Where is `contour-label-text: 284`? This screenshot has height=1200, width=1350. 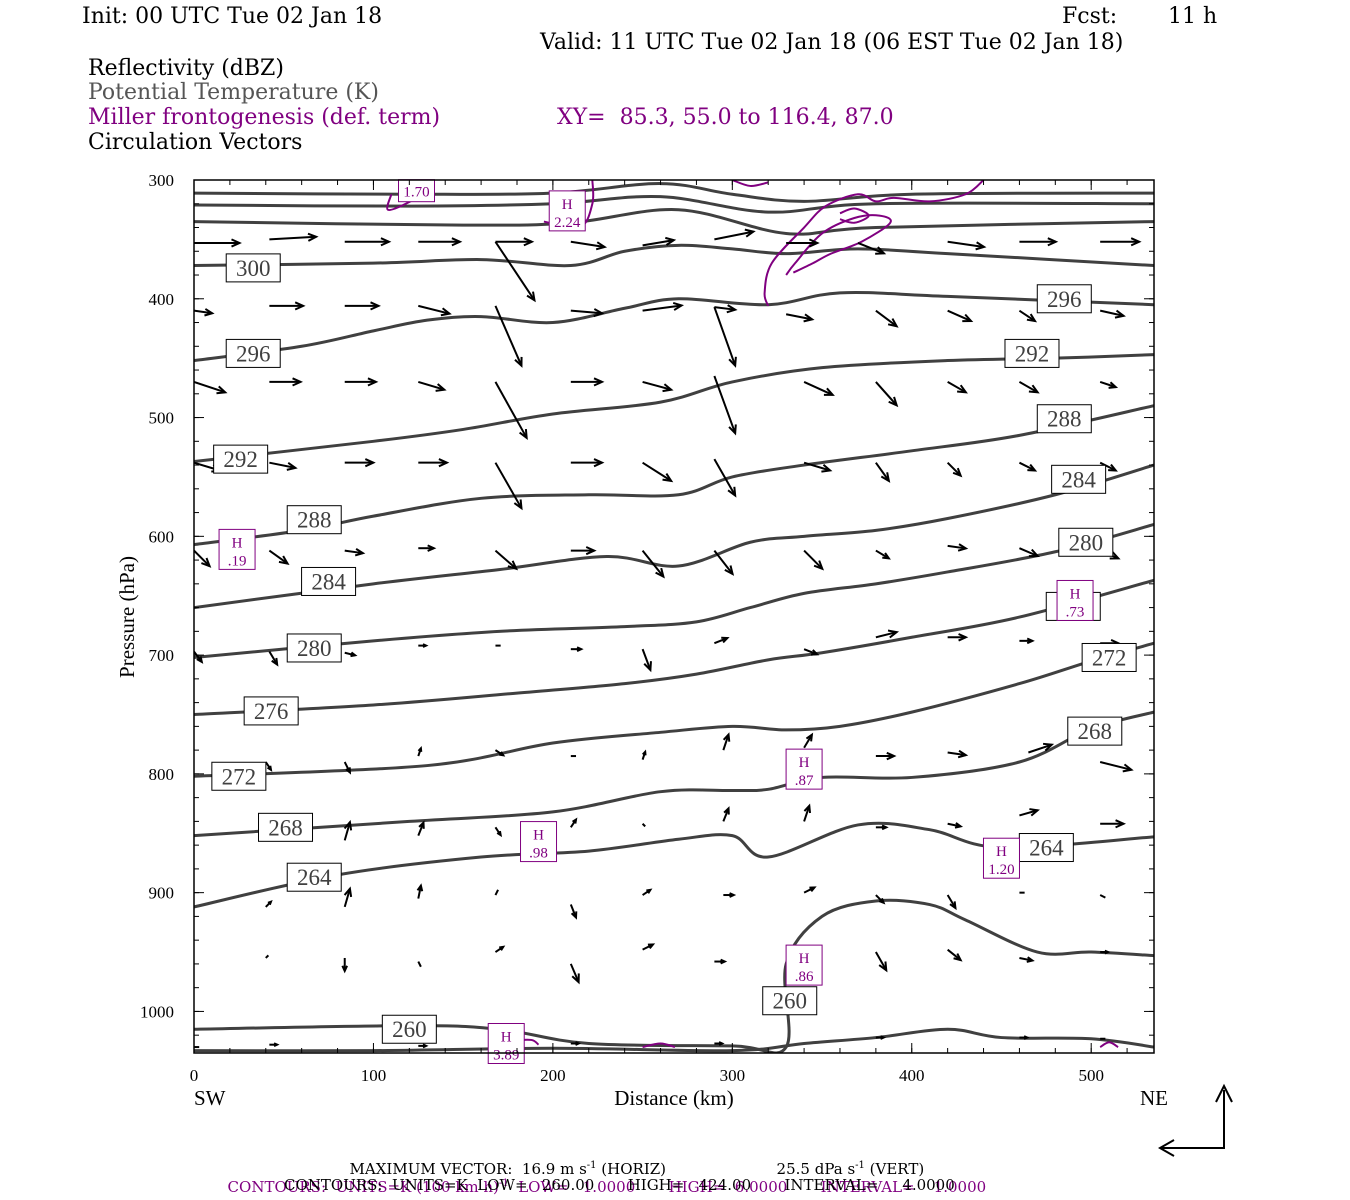
contour-label-text: 284 is located at coordinates (328, 581).